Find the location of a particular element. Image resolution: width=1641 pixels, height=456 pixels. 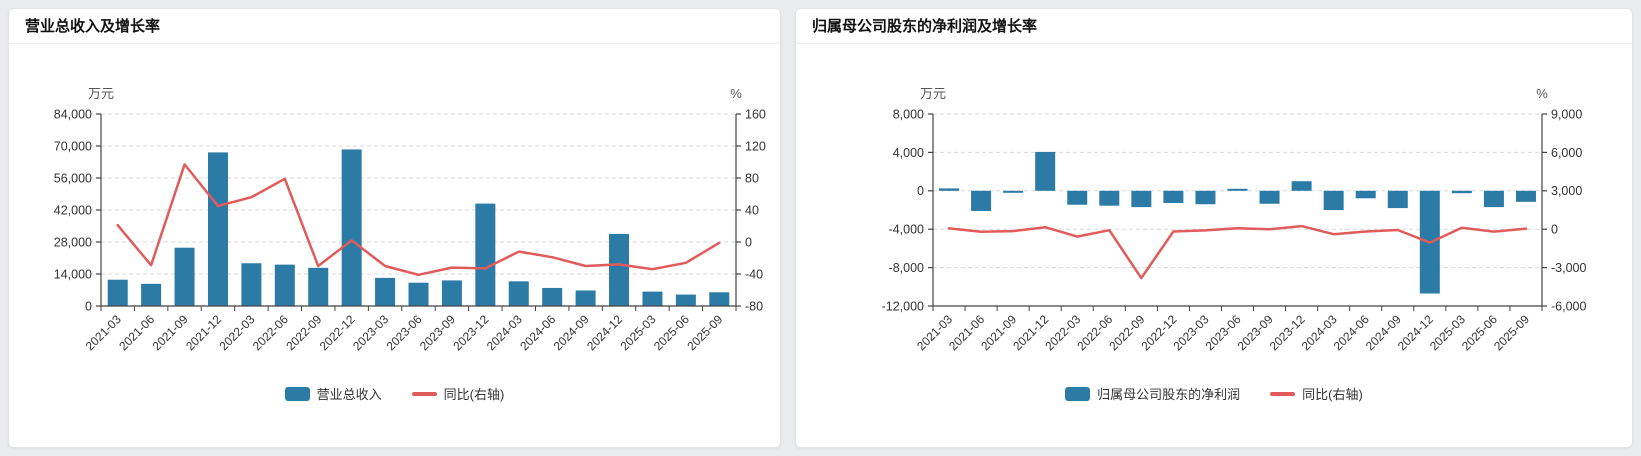

left-axis-label: 42,000 is located at coordinates (73, 210).